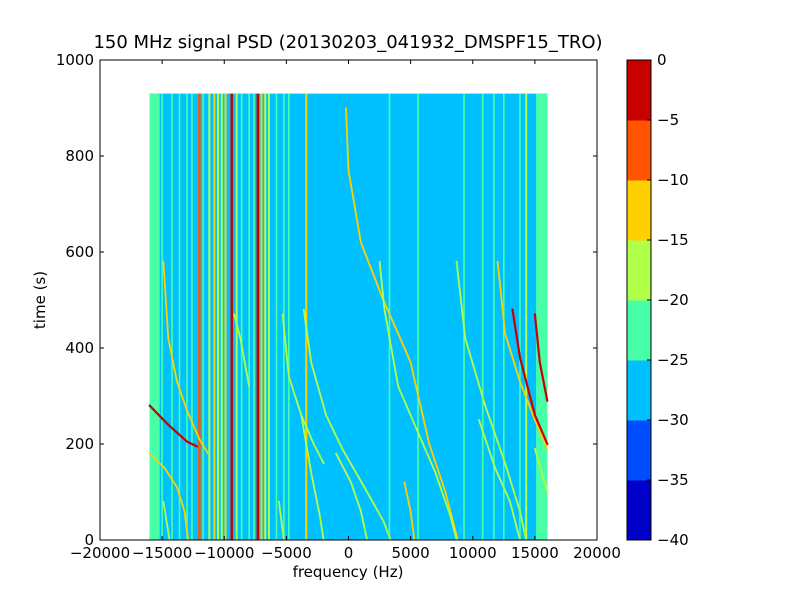 This screenshot has width=800, height=600. I want to click on x-tick-label: −10000, so click(224, 553).